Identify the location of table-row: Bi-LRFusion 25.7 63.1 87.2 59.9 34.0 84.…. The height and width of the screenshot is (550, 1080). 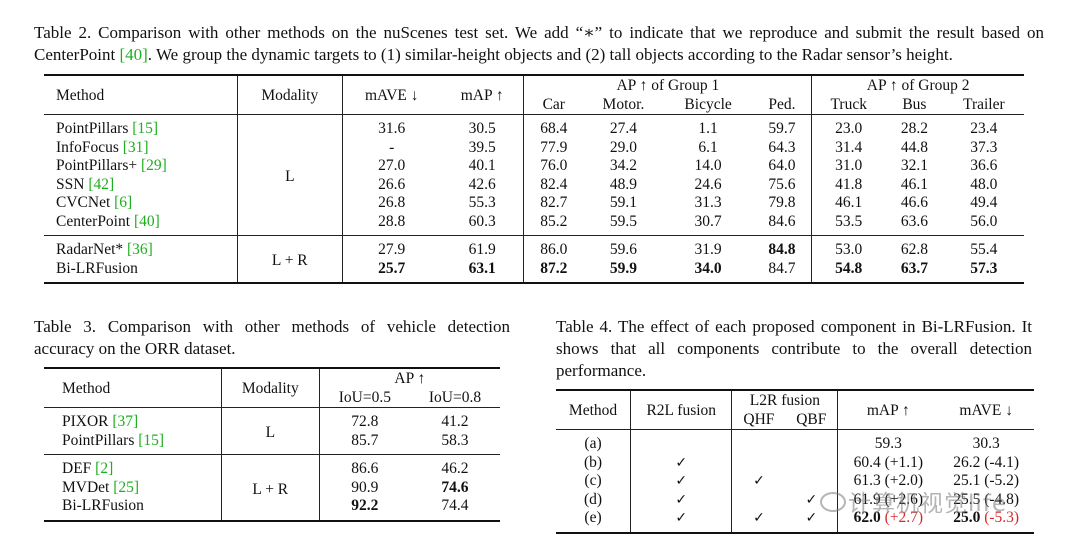
(534, 271).